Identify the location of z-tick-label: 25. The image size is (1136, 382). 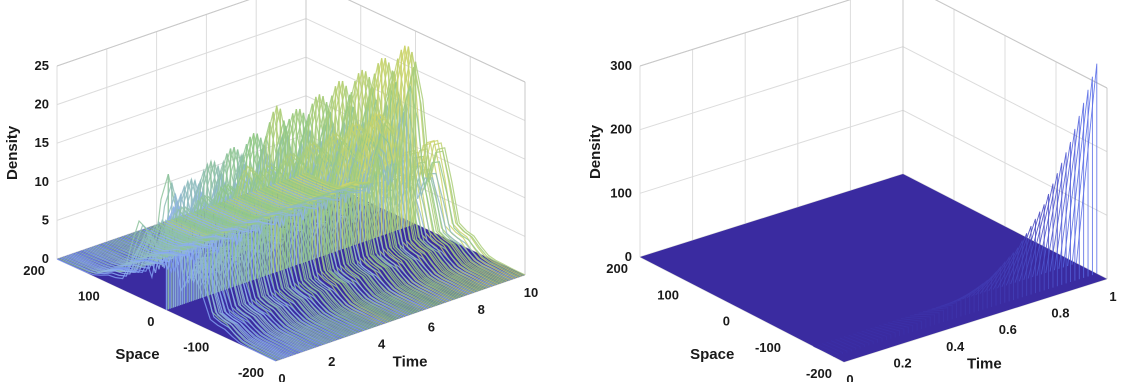
(42, 65).